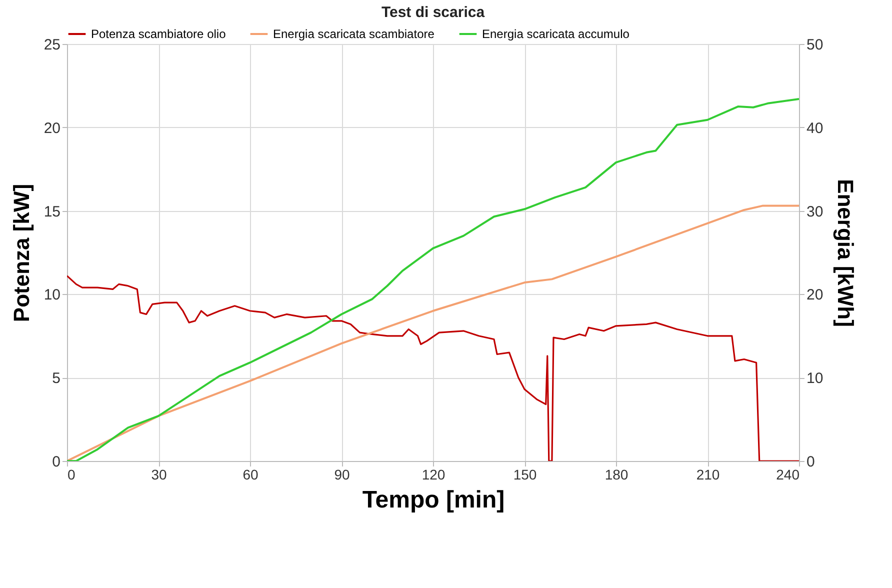  What do you see at coordinates (52, 211) in the screenshot?
I see `y-tick-label: 15` at bounding box center [52, 211].